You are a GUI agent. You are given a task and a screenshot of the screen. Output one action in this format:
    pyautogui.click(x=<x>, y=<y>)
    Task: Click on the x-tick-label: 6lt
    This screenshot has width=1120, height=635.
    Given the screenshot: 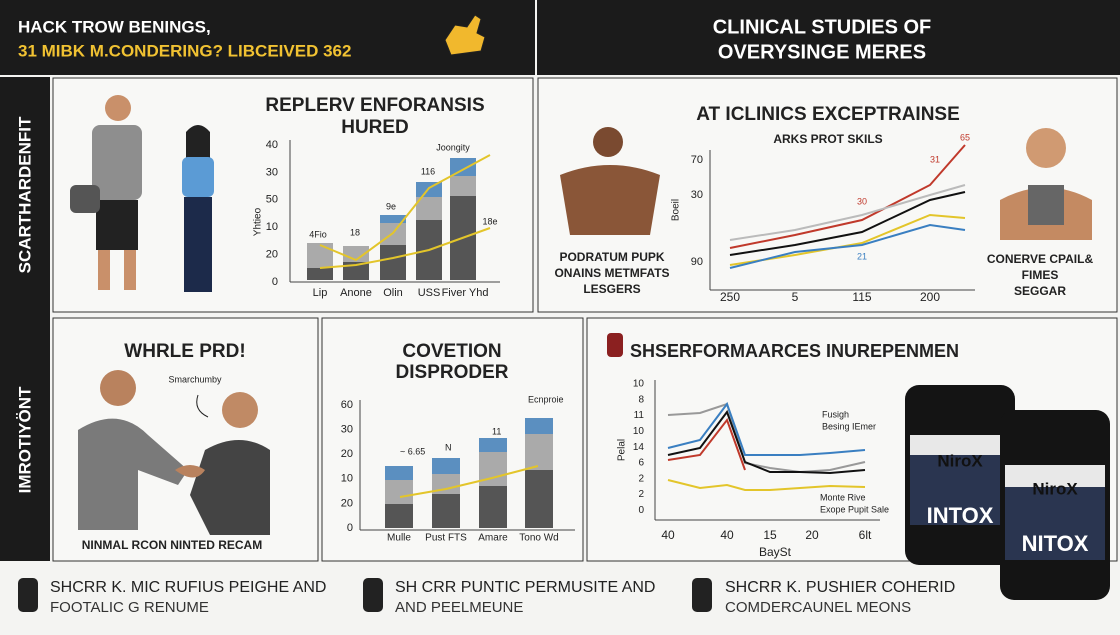 What is the action you would take?
    pyautogui.click(x=865, y=535)
    